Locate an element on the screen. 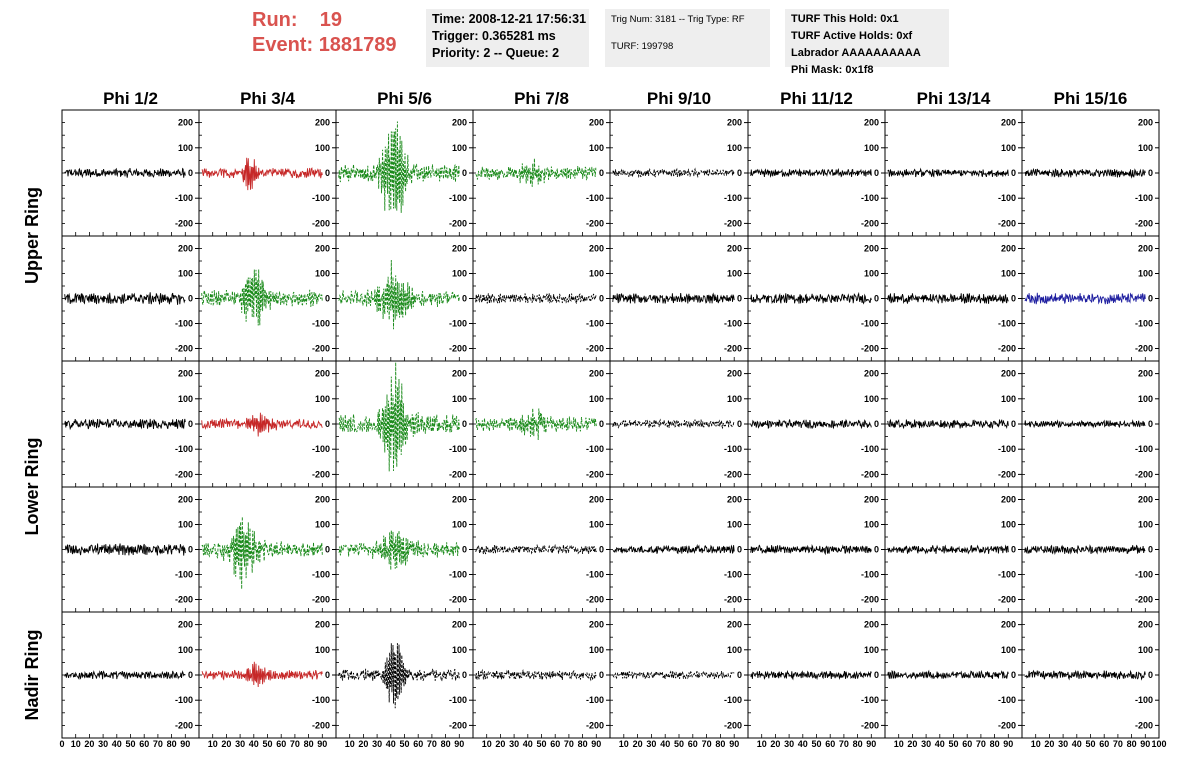  column-title: Phi 9/10 is located at coordinates (679, 98).